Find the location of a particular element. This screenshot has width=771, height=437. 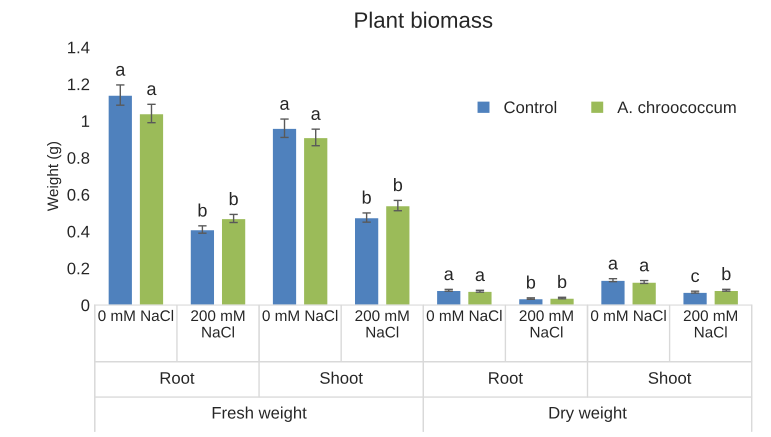

legend-label: Control is located at coordinates (530, 107).